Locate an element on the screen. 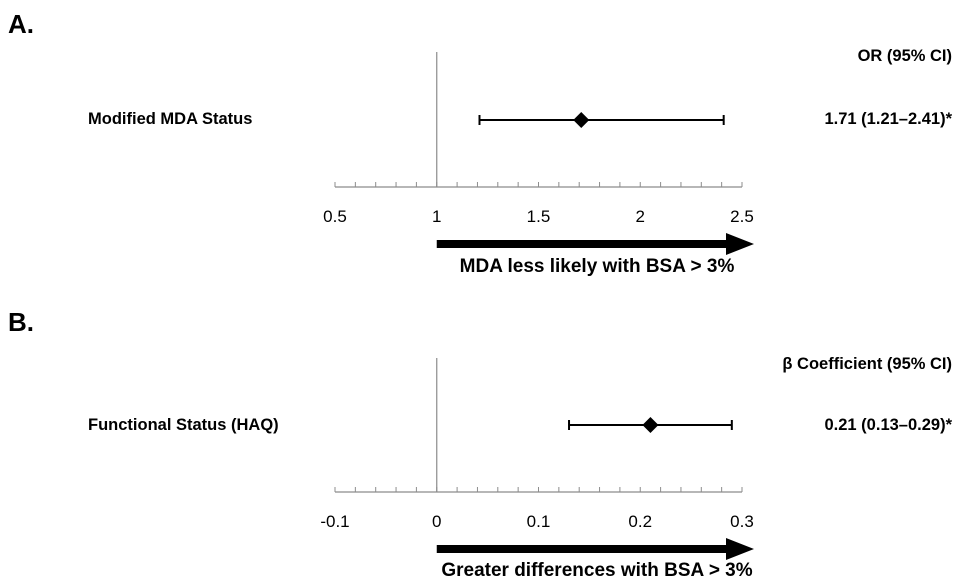  row-label-b: Functional Status (HAQ) is located at coordinates (183, 425).